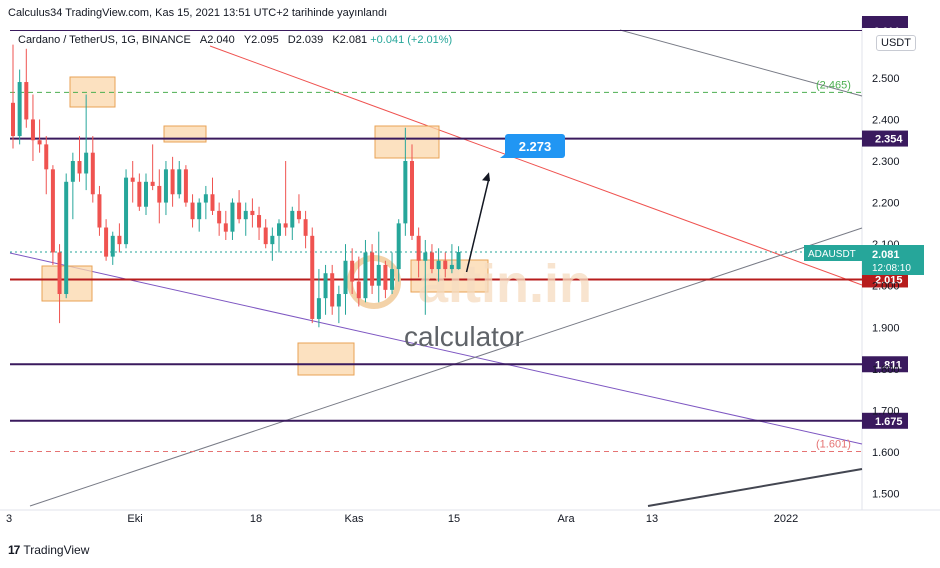 This screenshot has height=568, width=940. I want to click on current-price-countdown: 12:08:10, so click(891, 268).